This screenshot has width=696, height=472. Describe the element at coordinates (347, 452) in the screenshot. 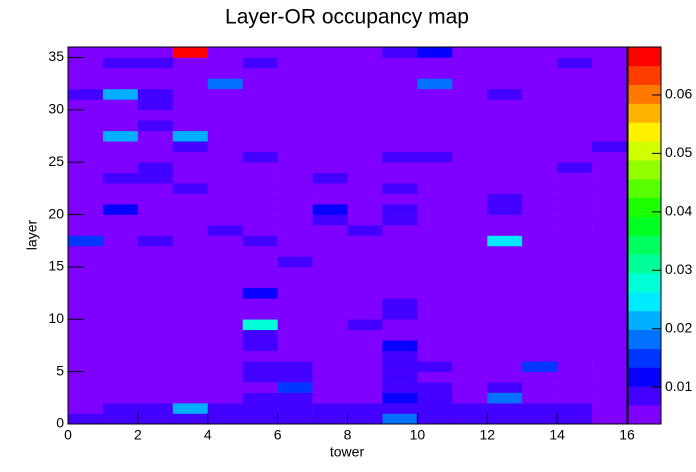

I see `x-axis-label: tower` at that location.